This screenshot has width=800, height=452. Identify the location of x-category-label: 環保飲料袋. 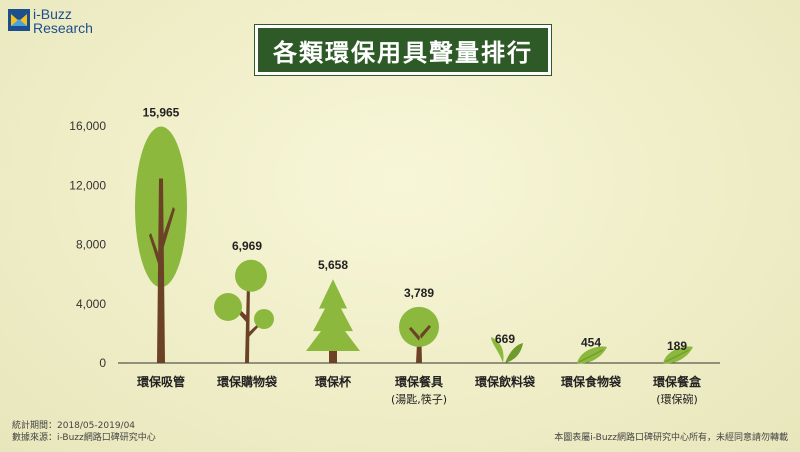
(505, 381).